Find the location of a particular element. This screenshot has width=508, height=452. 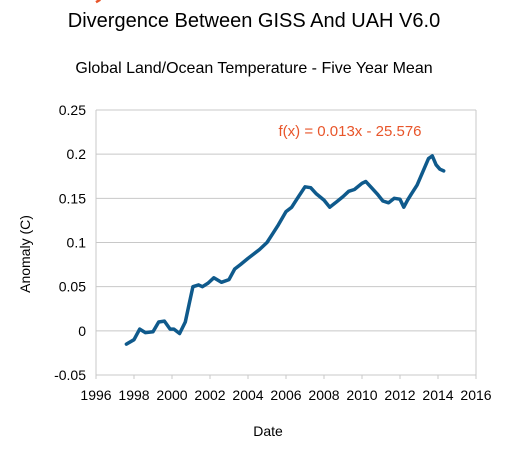

trendline-label: f(x) = 0.013x - 25.576 is located at coordinates (350, 131).